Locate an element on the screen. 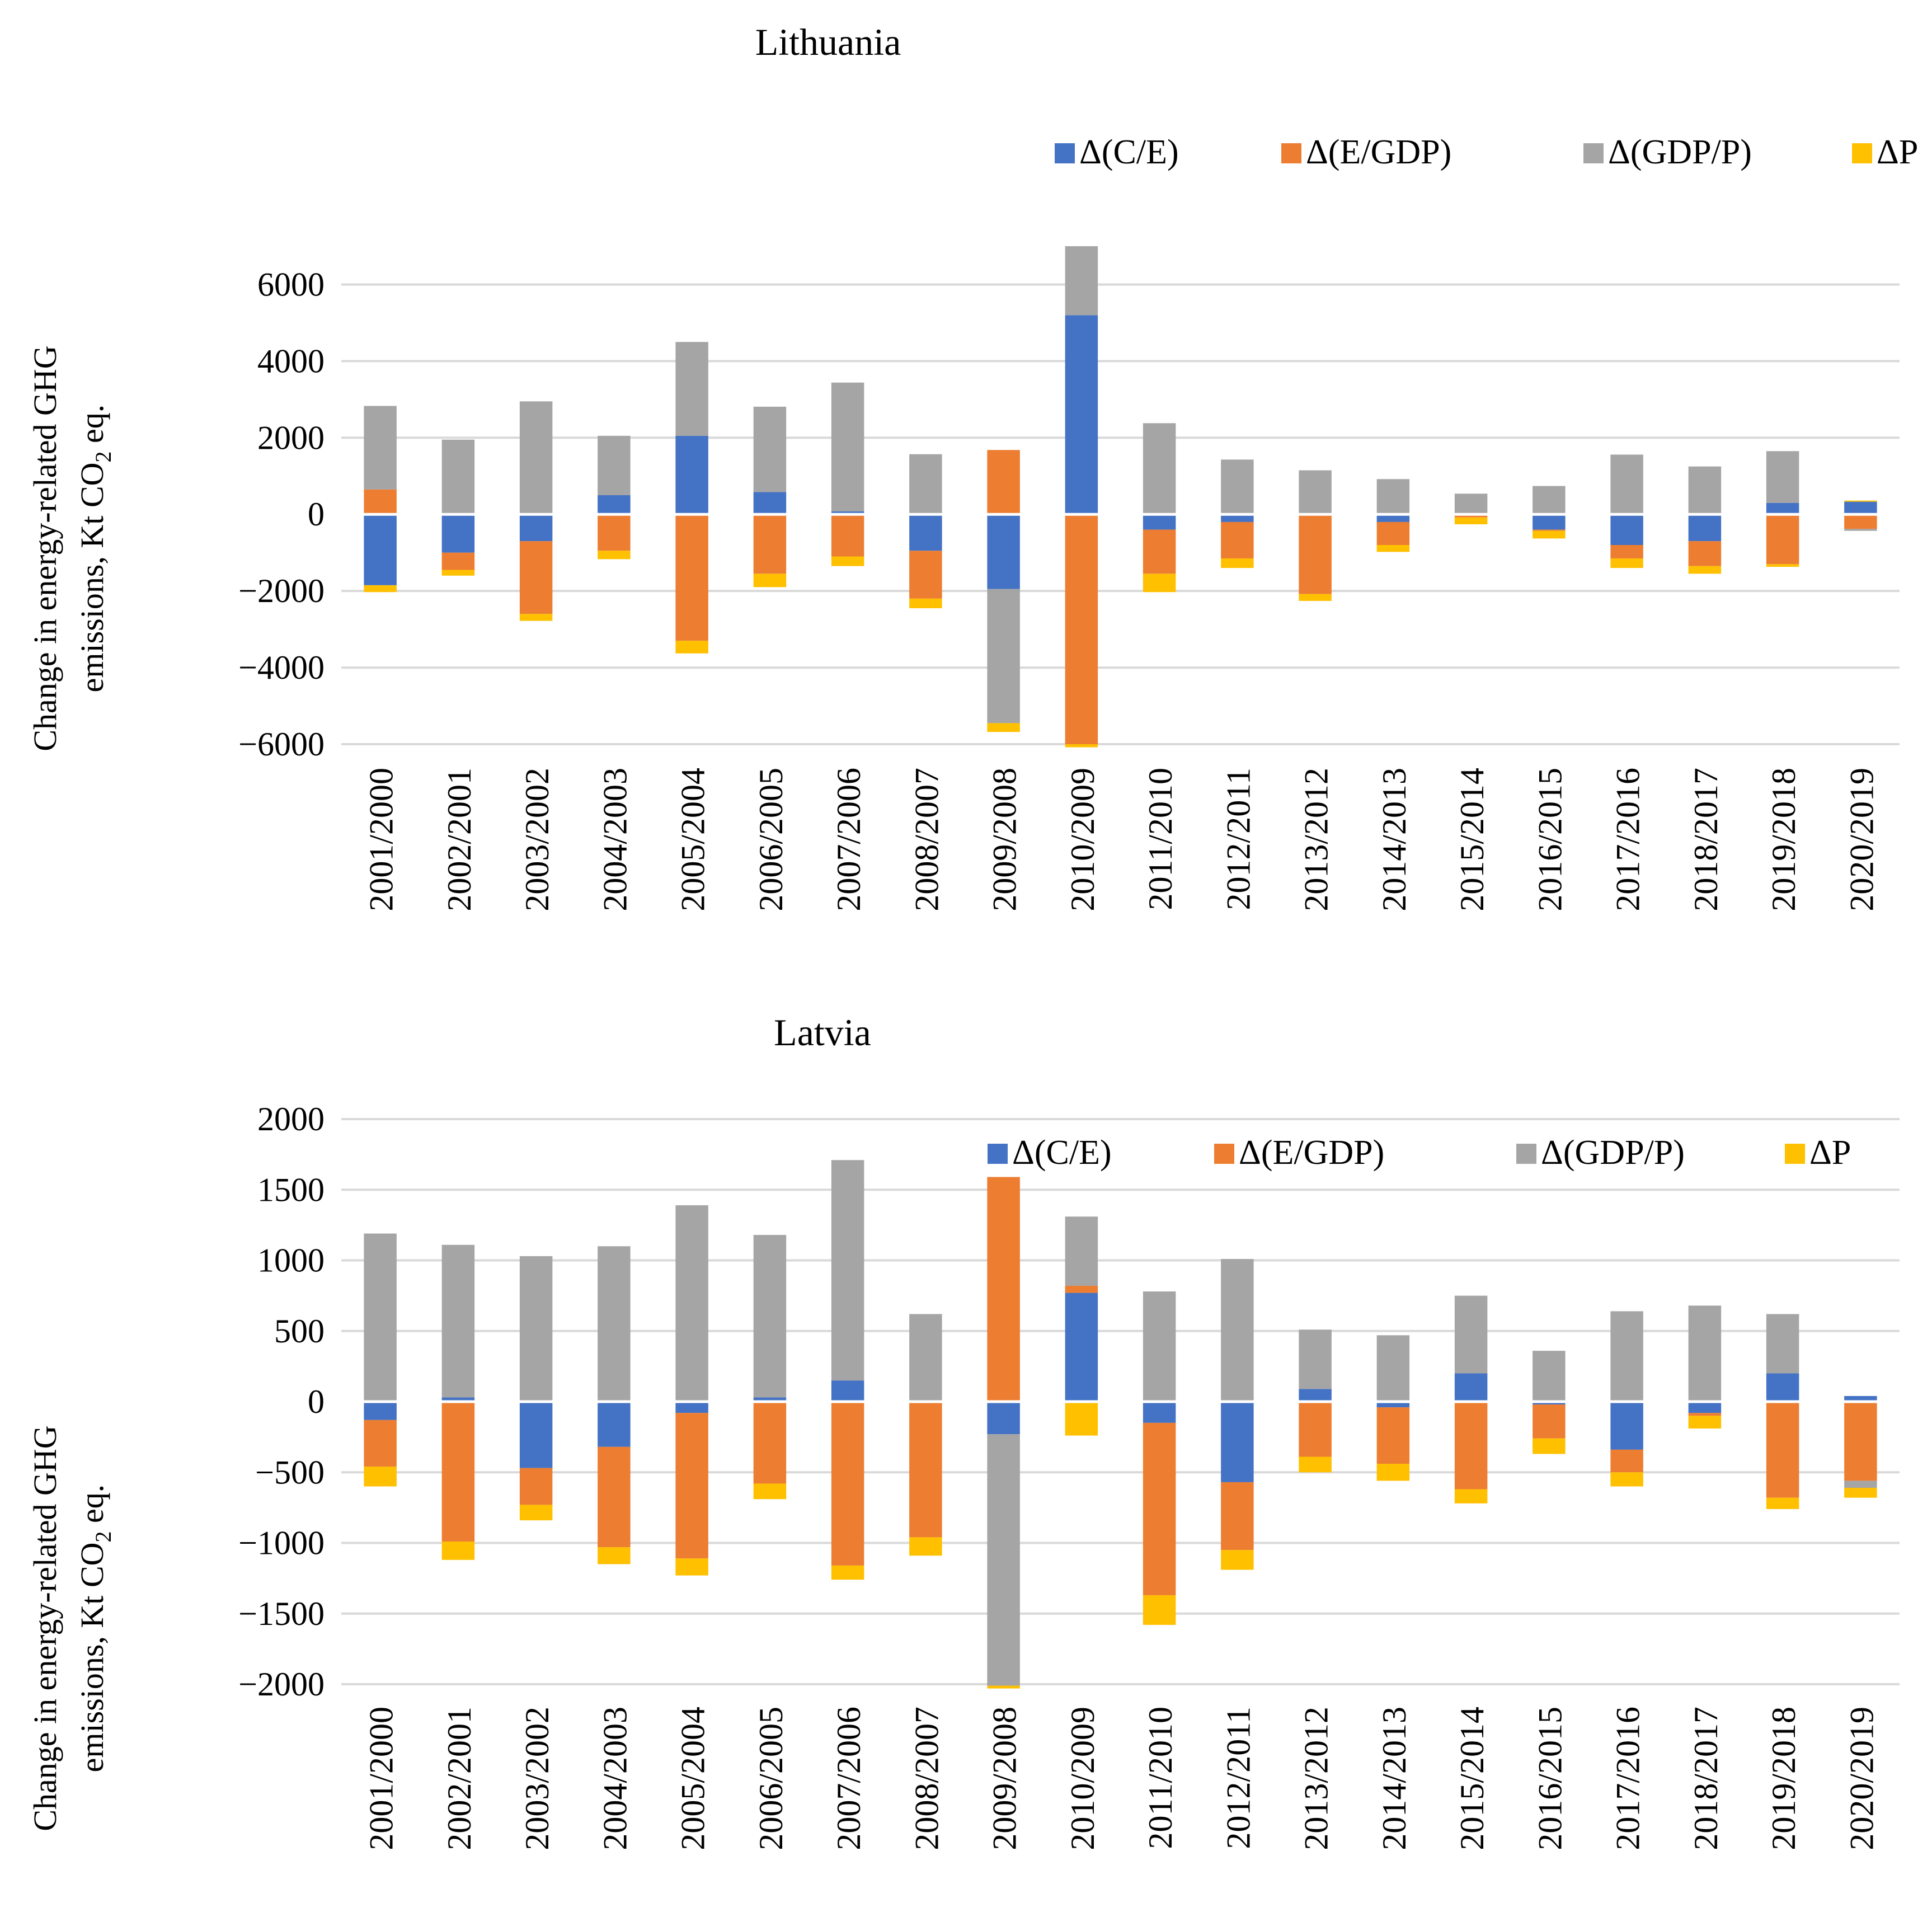 The width and height of the screenshot is (1932, 1917). x-tick-label: 2013/2012 is located at coordinates (1316, 839).